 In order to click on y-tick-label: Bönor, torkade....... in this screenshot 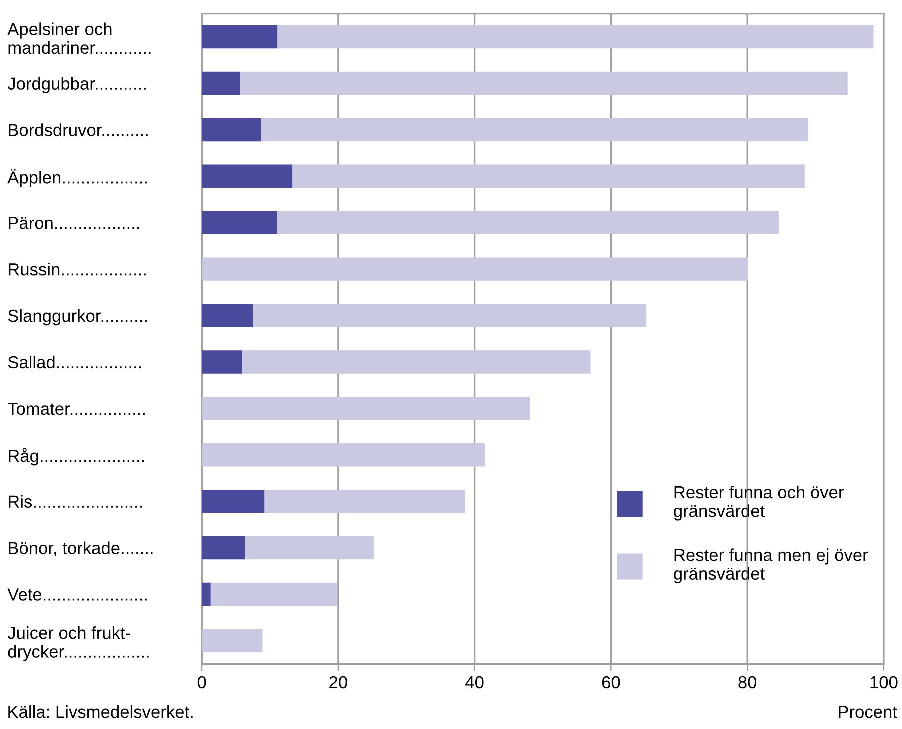, I will do `click(81, 549)`.